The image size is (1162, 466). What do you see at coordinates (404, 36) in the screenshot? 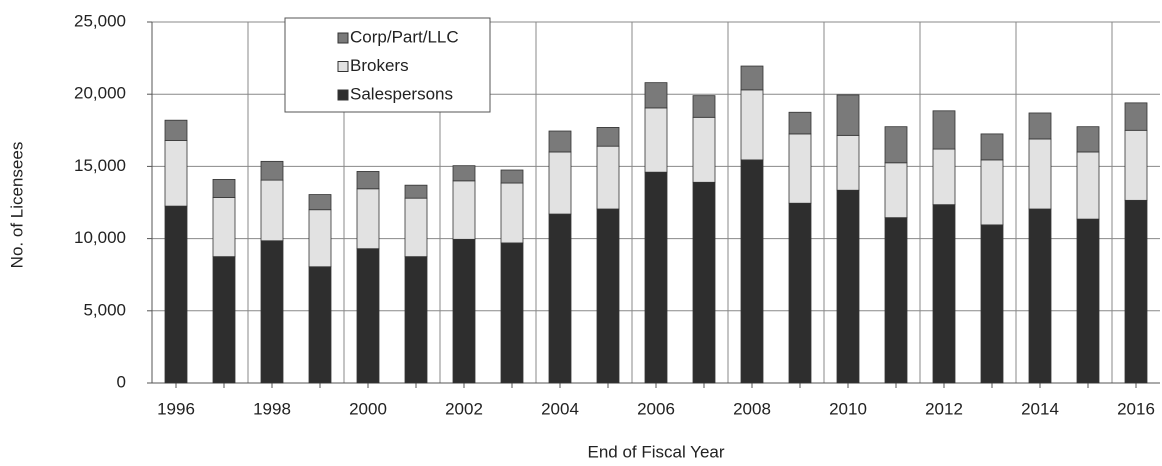
I see `legend-label: Corp/Part/LLC` at bounding box center [404, 36].